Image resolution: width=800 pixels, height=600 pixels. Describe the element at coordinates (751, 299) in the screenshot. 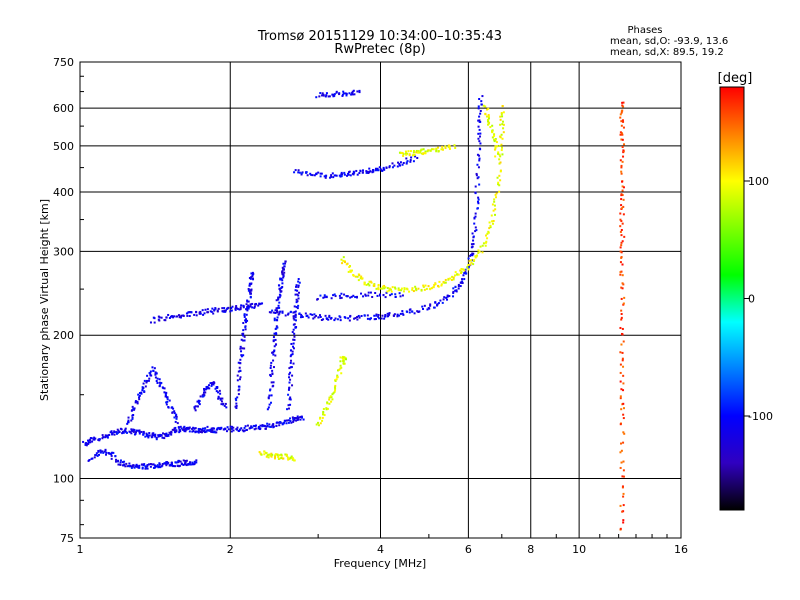

I see `colorbar-tick-label: 0` at that location.